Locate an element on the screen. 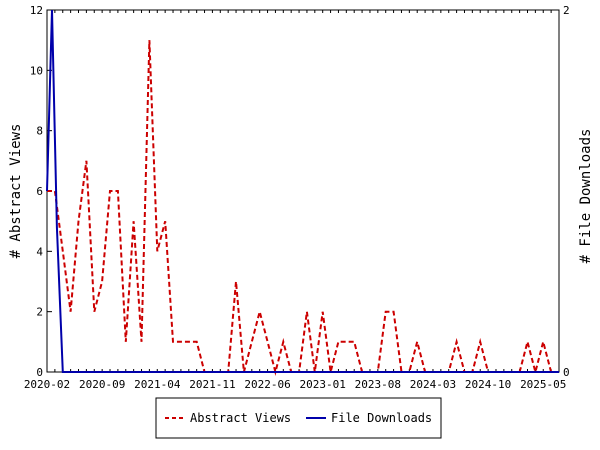 The image size is (600, 450). x-tick-label: 2025-05 is located at coordinates (543, 384).